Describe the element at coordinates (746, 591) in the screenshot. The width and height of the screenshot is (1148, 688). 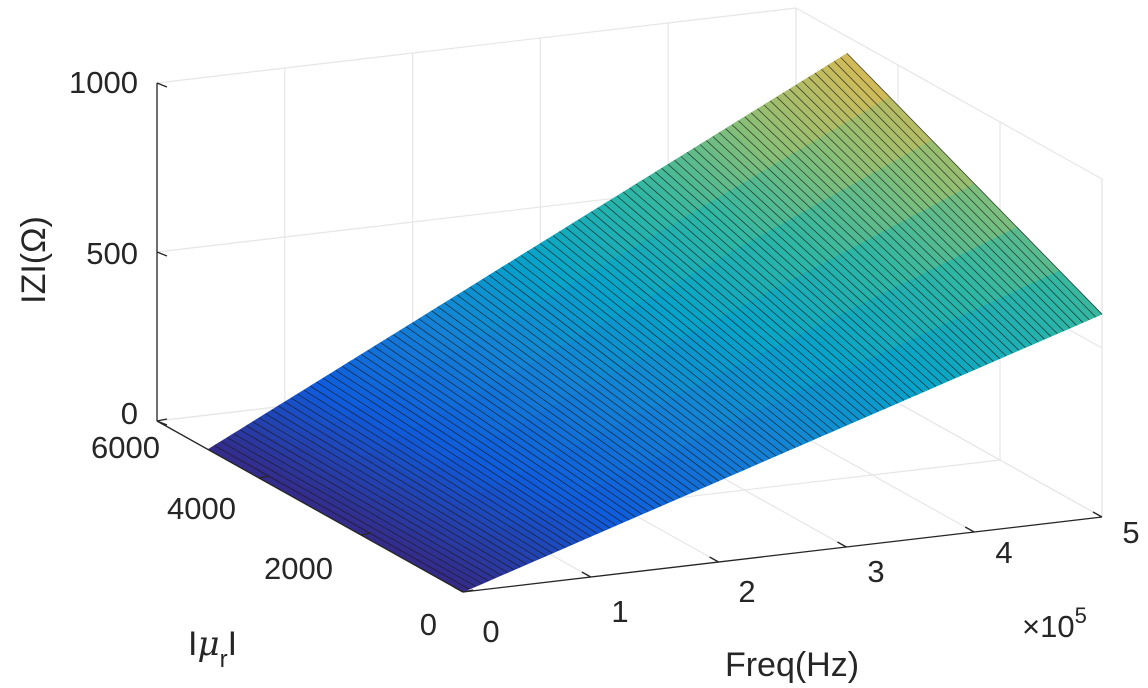
I see `x-tick-label-2: 2` at that location.